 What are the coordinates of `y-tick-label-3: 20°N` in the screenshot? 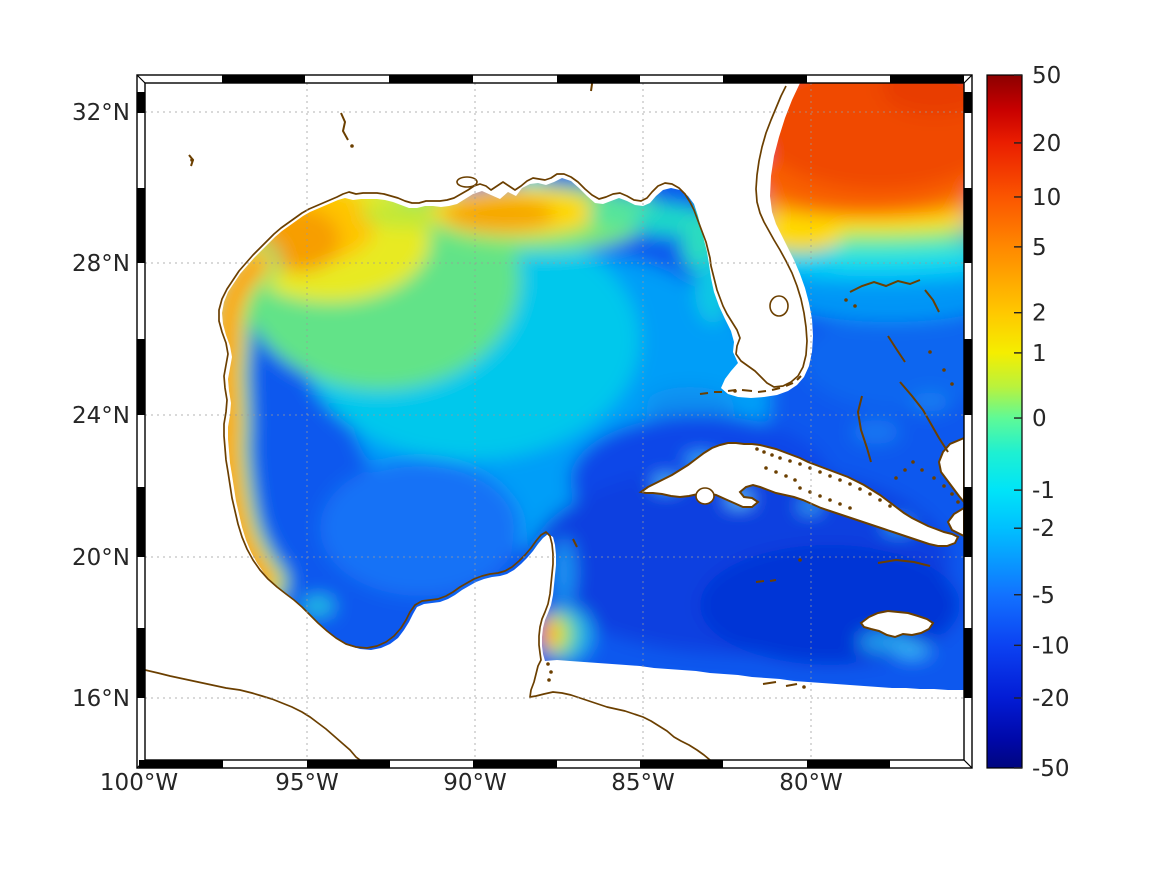 It's located at (101, 558).